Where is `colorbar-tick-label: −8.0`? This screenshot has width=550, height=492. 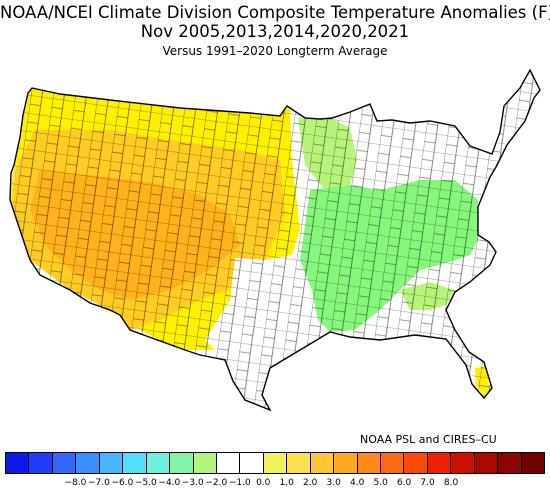 colorbar-tick-label: −8.0 is located at coordinates (75, 483).